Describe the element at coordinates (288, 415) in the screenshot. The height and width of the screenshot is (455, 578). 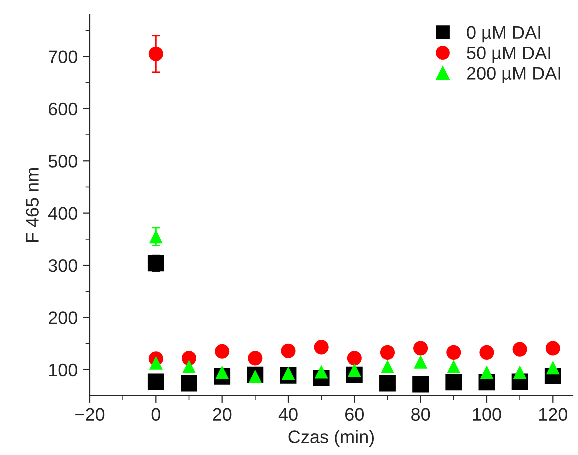
I see `x-tick-label: 40` at that location.